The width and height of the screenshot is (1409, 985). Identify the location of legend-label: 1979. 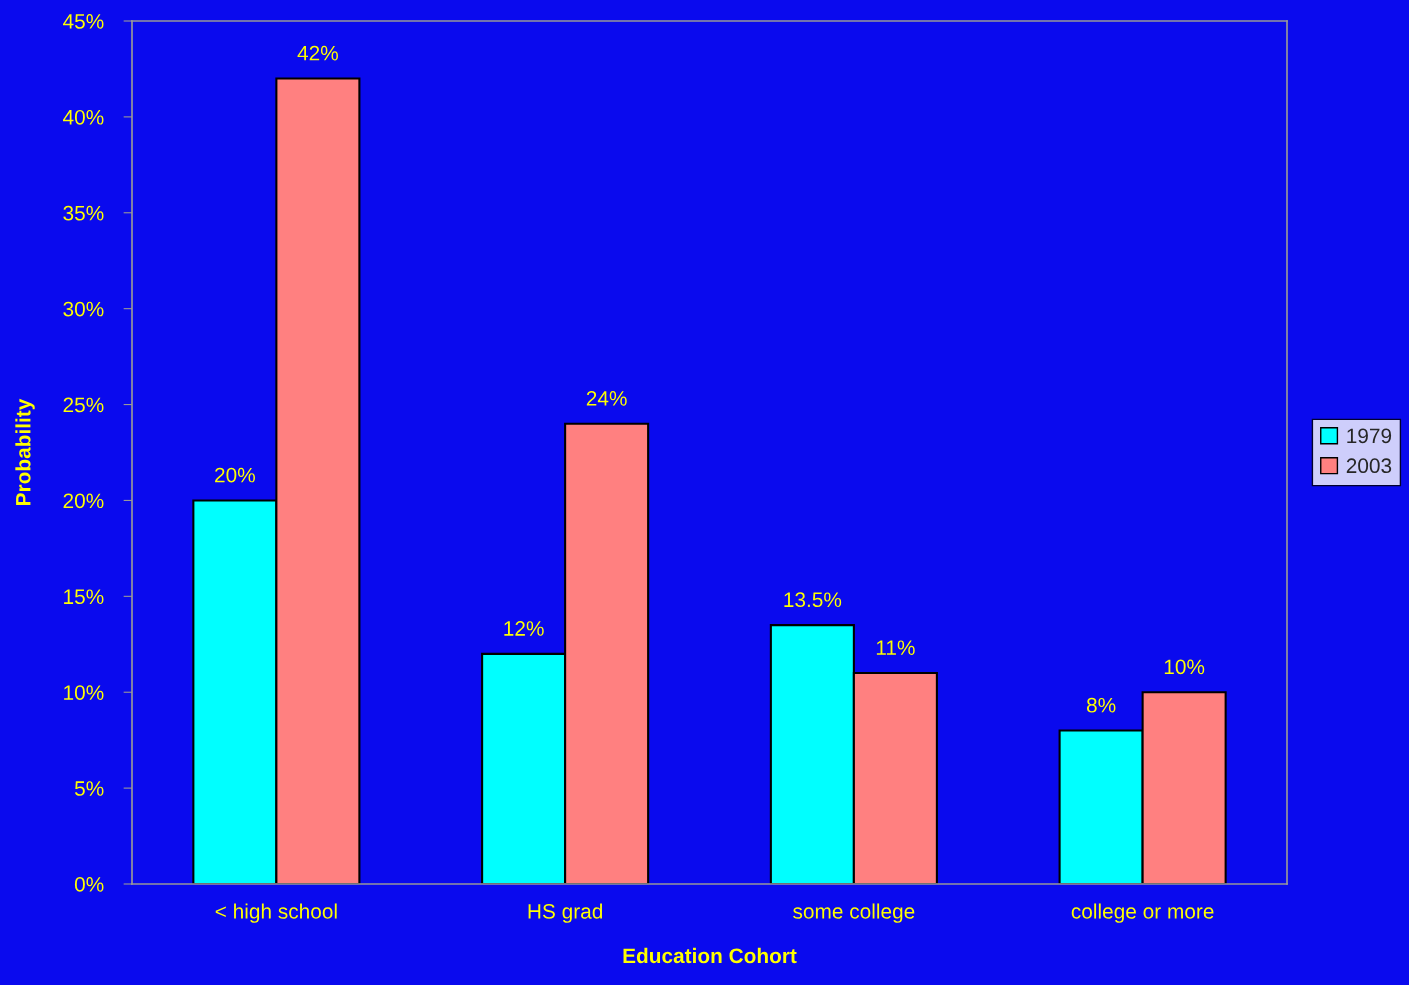
(1369, 436).